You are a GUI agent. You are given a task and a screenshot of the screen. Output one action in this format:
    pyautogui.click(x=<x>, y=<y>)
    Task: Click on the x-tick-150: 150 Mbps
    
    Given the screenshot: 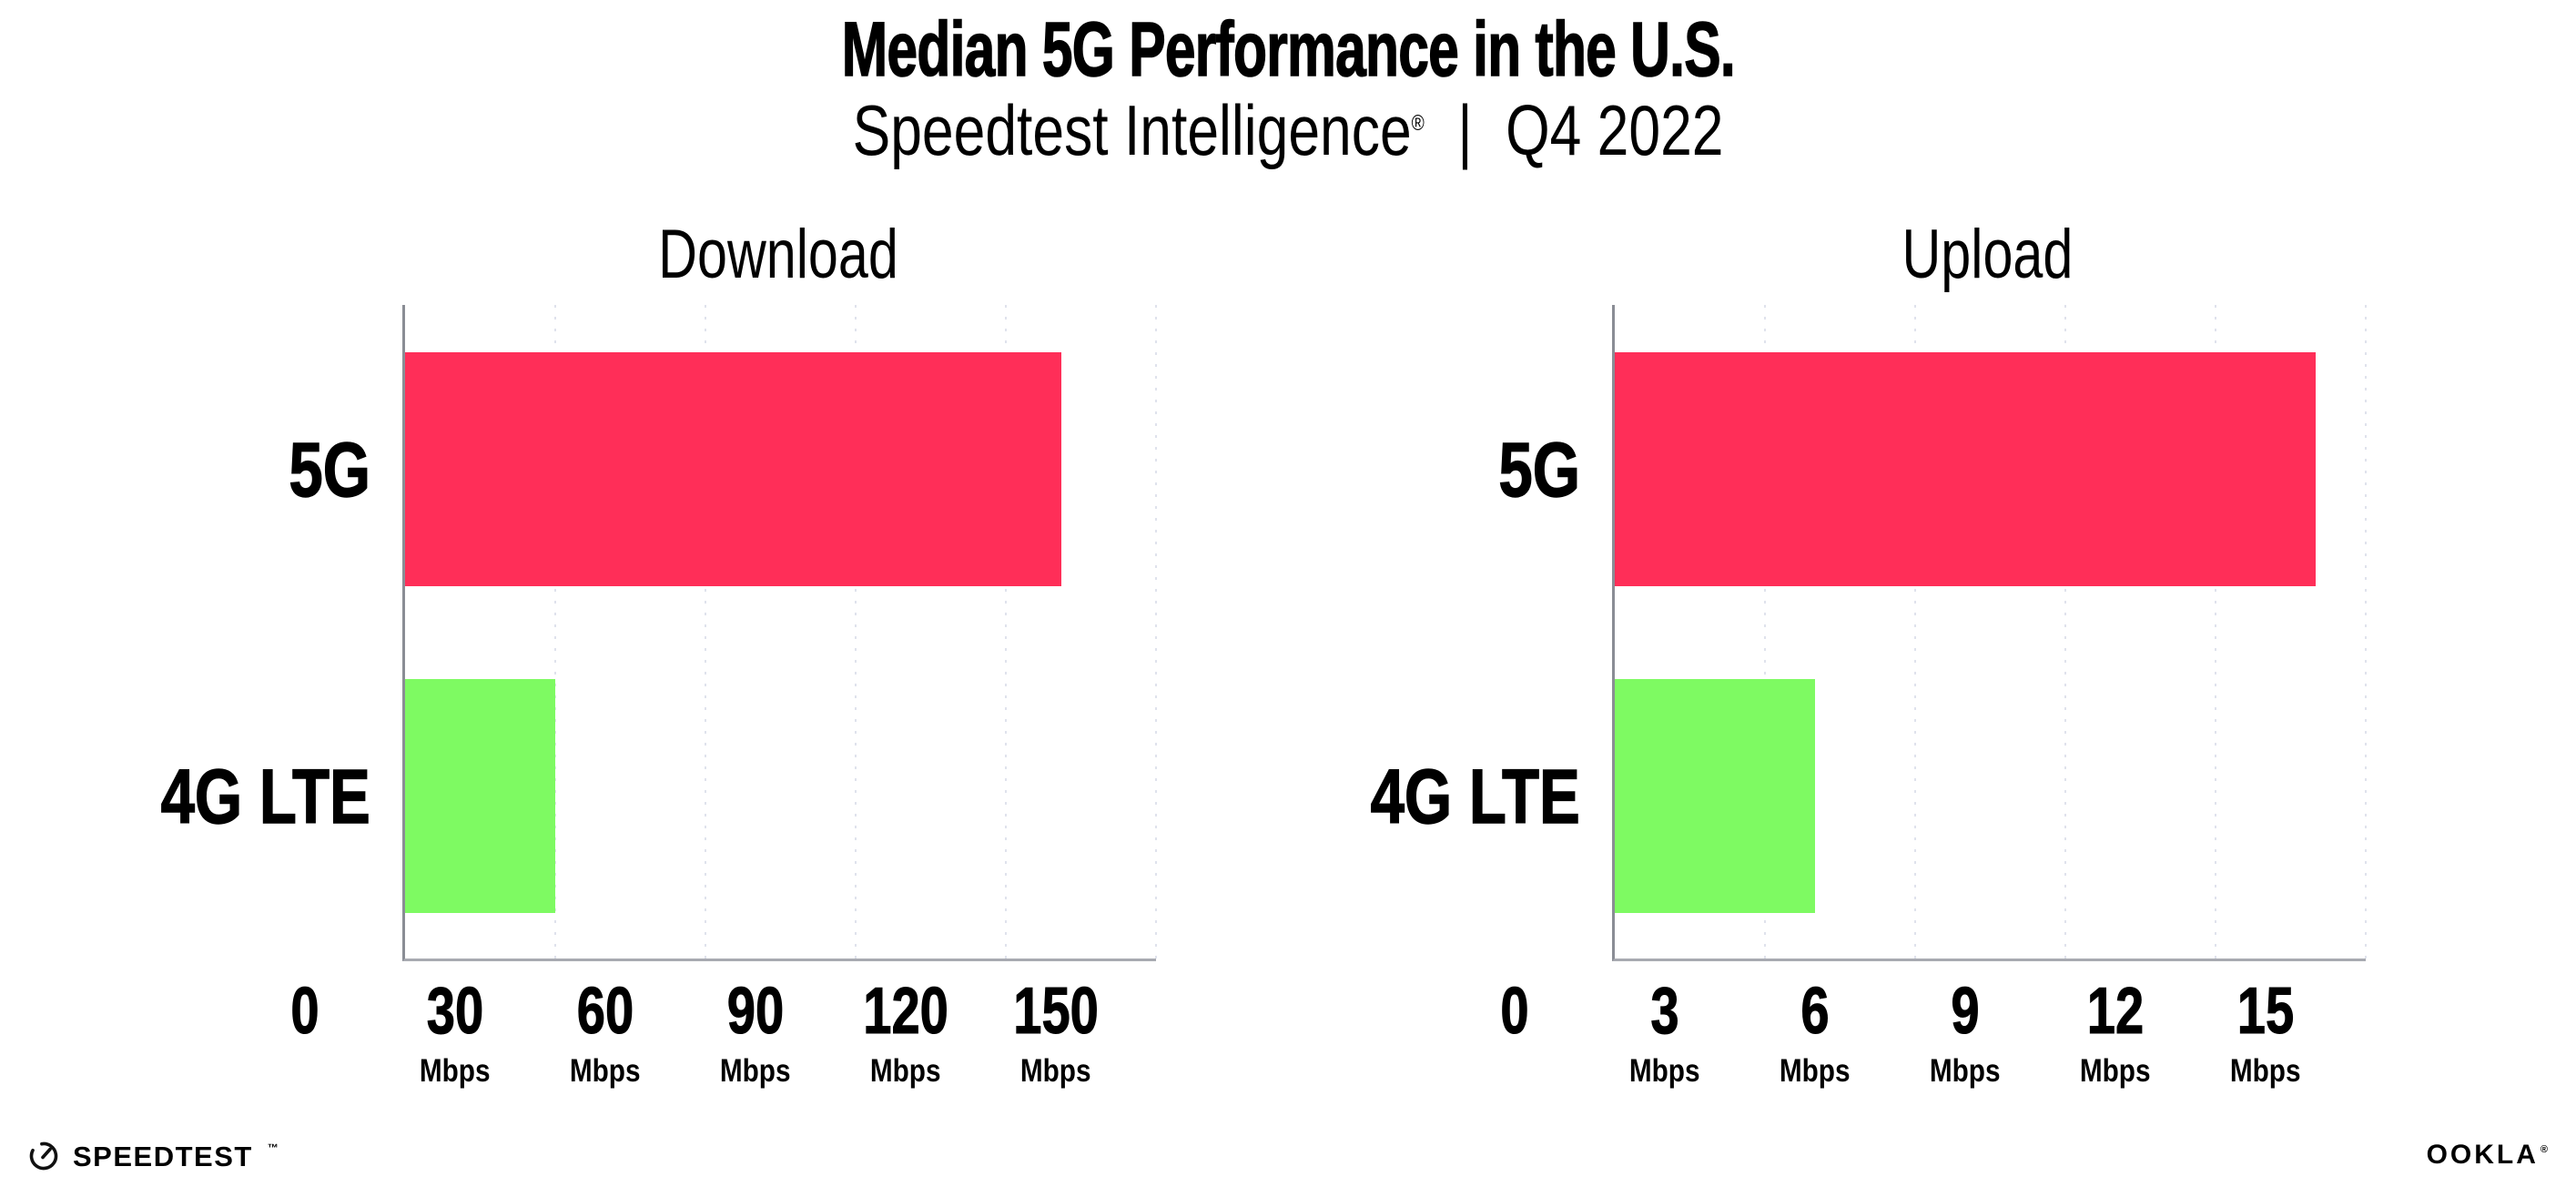 What is the action you would take?
    pyautogui.click(x=1056, y=1032)
    